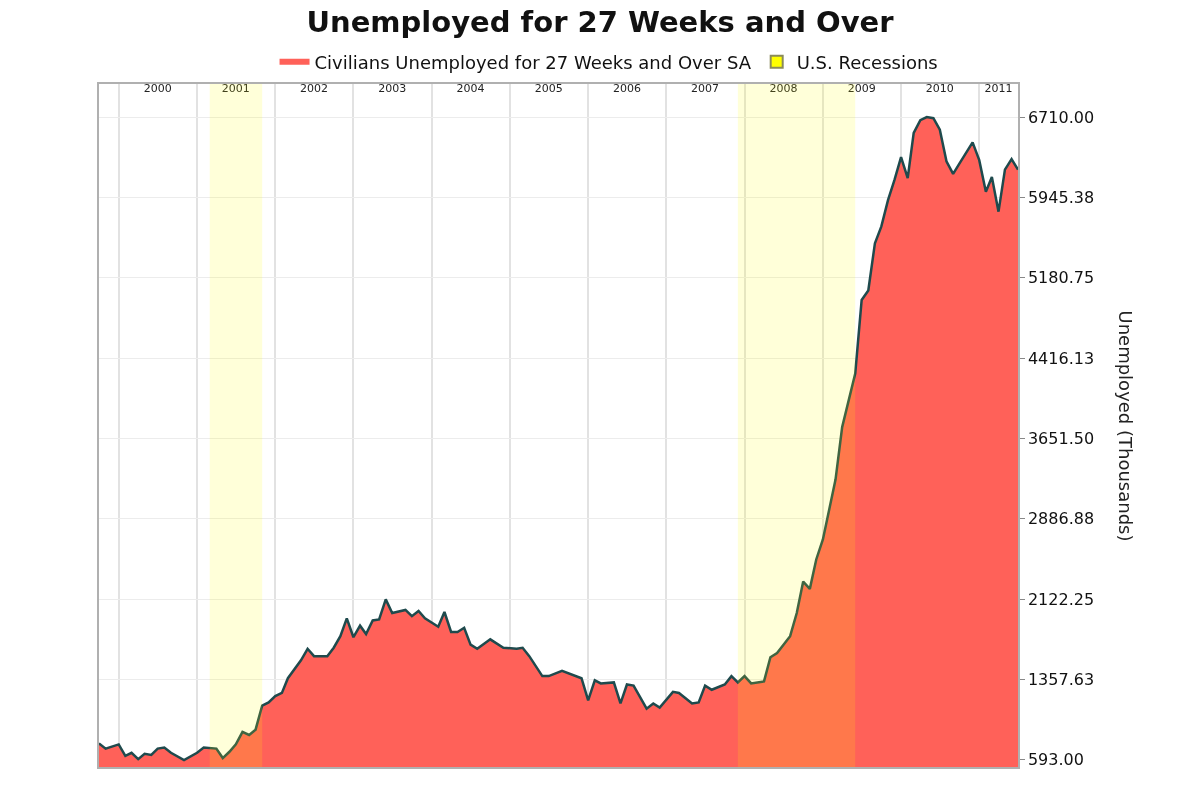 This screenshot has width=1200, height=800. What do you see at coordinates (600, 22) in the screenshot?
I see `chart-title: Unemployed for 27 Weeks and Over` at bounding box center [600, 22].